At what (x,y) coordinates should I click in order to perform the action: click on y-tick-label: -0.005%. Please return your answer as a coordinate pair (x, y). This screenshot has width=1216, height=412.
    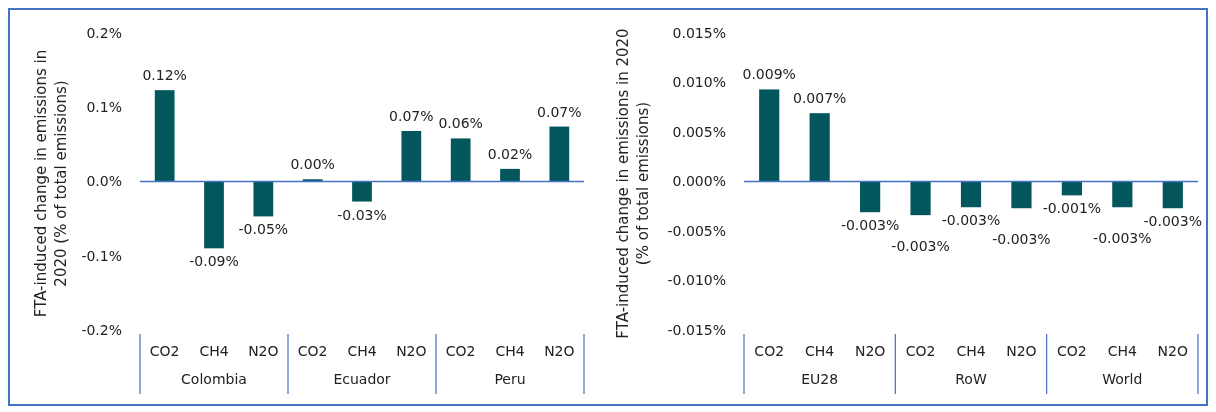
    Looking at the image, I should click on (696, 230).